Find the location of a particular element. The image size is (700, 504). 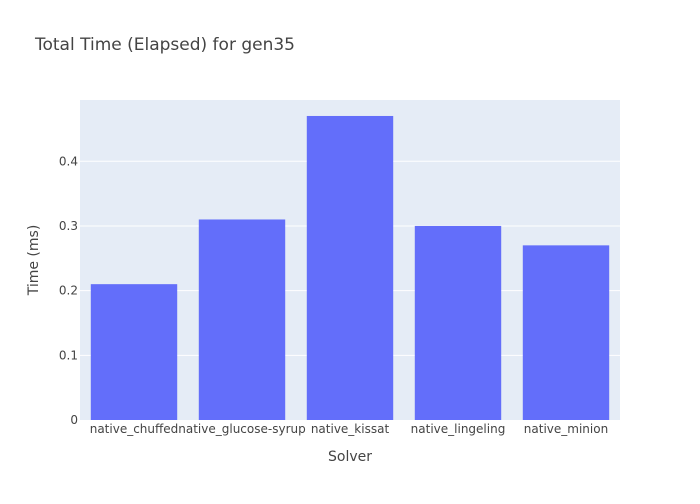

y-tick-label: 0.3 is located at coordinates (68, 226).